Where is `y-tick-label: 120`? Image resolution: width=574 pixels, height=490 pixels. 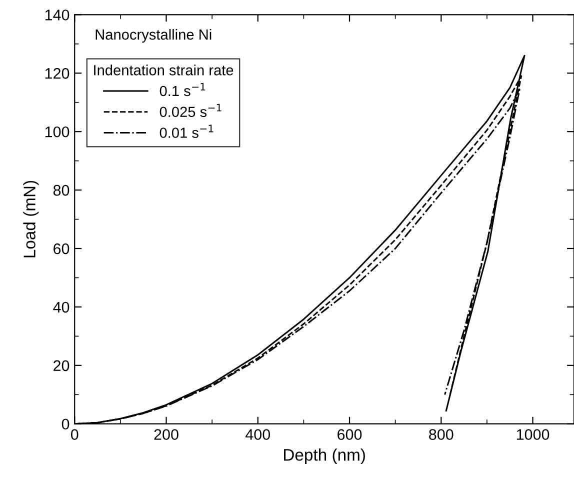 y-tick-label: 120 is located at coordinates (57, 73).